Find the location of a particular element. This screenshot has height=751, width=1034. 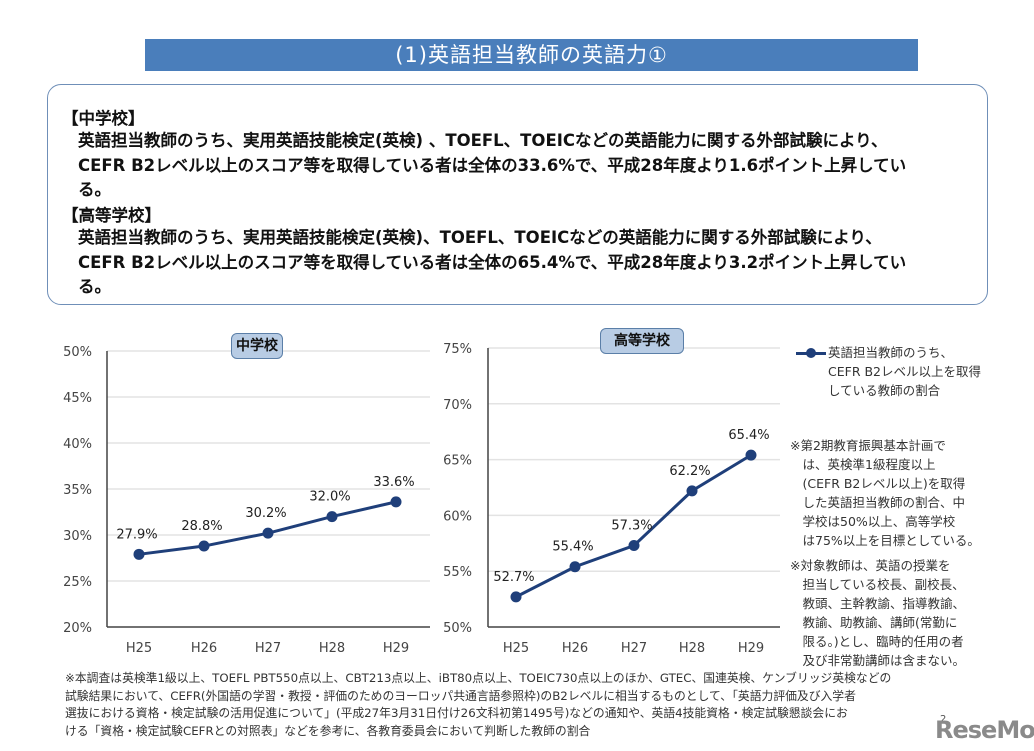

note-line: (CEFR B2レベル以上)を取得 is located at coordinates (878, 483).